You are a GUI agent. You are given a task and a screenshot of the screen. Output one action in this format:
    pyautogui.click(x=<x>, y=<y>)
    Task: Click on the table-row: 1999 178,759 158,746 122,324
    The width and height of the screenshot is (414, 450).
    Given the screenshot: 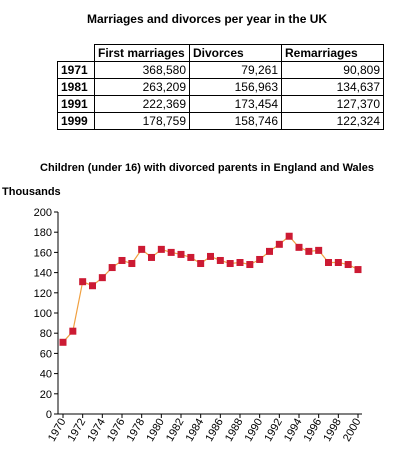 What is the action you would take?
    pyautogui.click(x=220, y=121)
    